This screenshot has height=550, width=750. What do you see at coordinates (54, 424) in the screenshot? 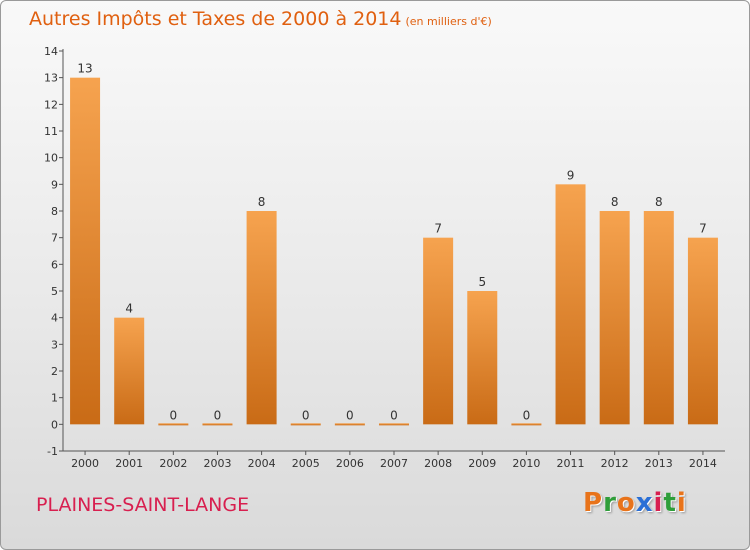
I see `y-tick-label: 0` at bounding box center [54, 424].